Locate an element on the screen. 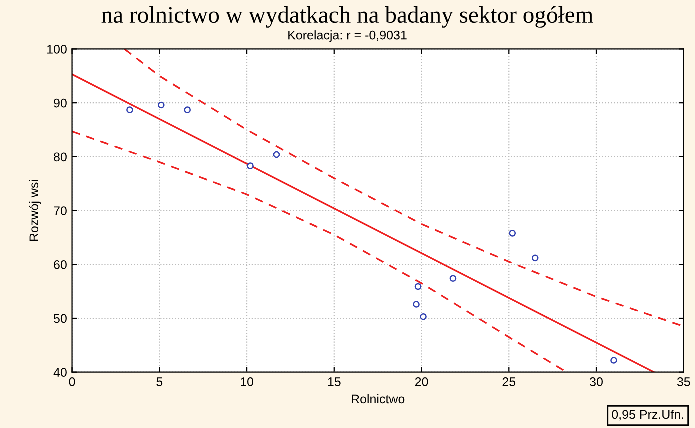 This screenshot has width=695, height=428. y-tick-label: 100 is located at coordinates (57, 49).